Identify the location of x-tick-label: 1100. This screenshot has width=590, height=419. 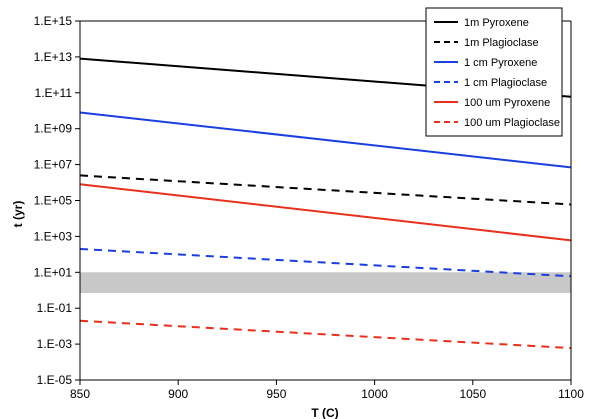
(571, 394).